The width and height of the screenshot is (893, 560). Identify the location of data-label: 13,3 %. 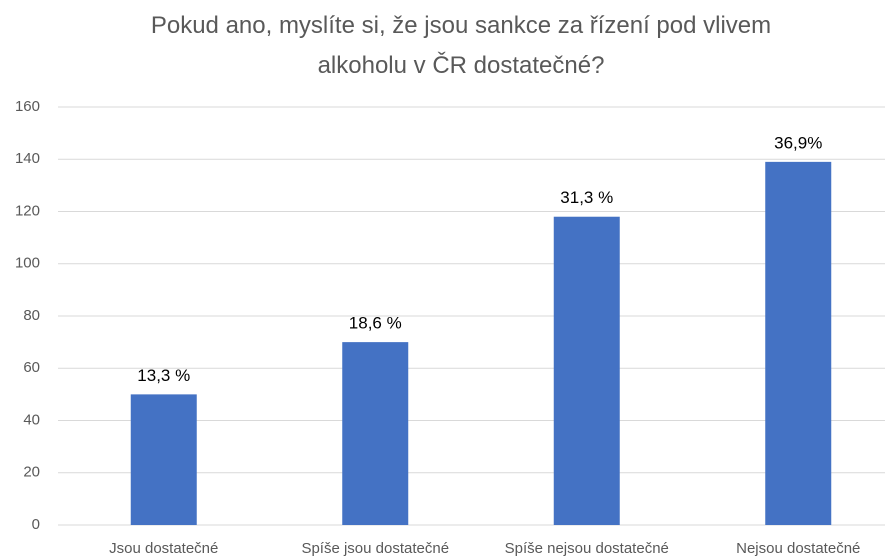
(163, 375).